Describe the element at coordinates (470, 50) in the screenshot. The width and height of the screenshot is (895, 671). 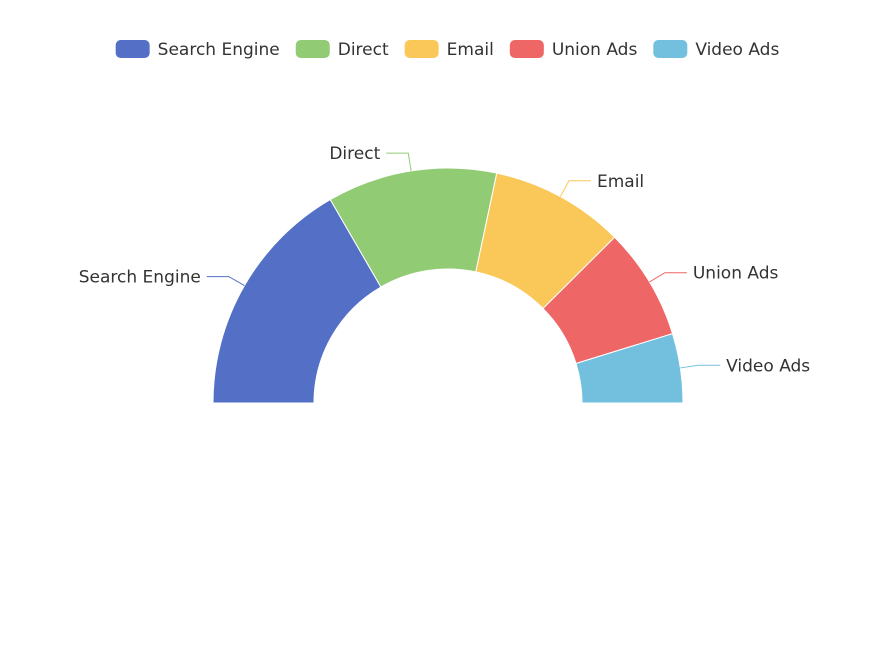
I see `legend-label-email: Email` at that location.